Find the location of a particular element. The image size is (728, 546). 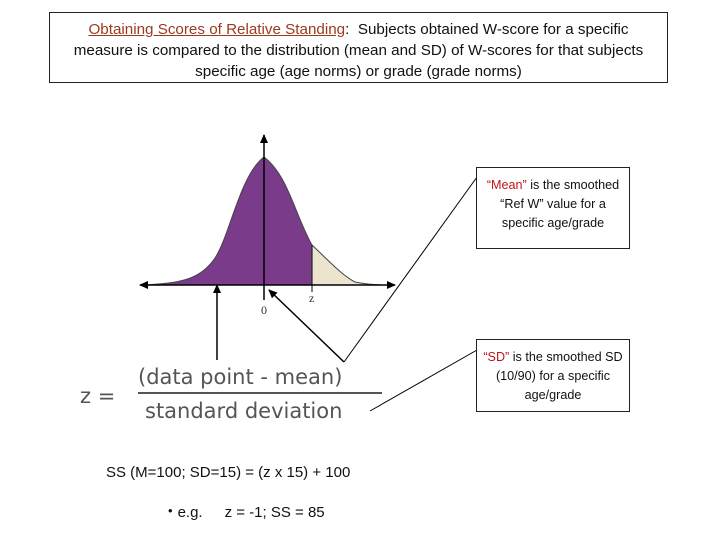

header-title-link: Obtaining Scores of Relative Standing is located at coordinates (217, 29).